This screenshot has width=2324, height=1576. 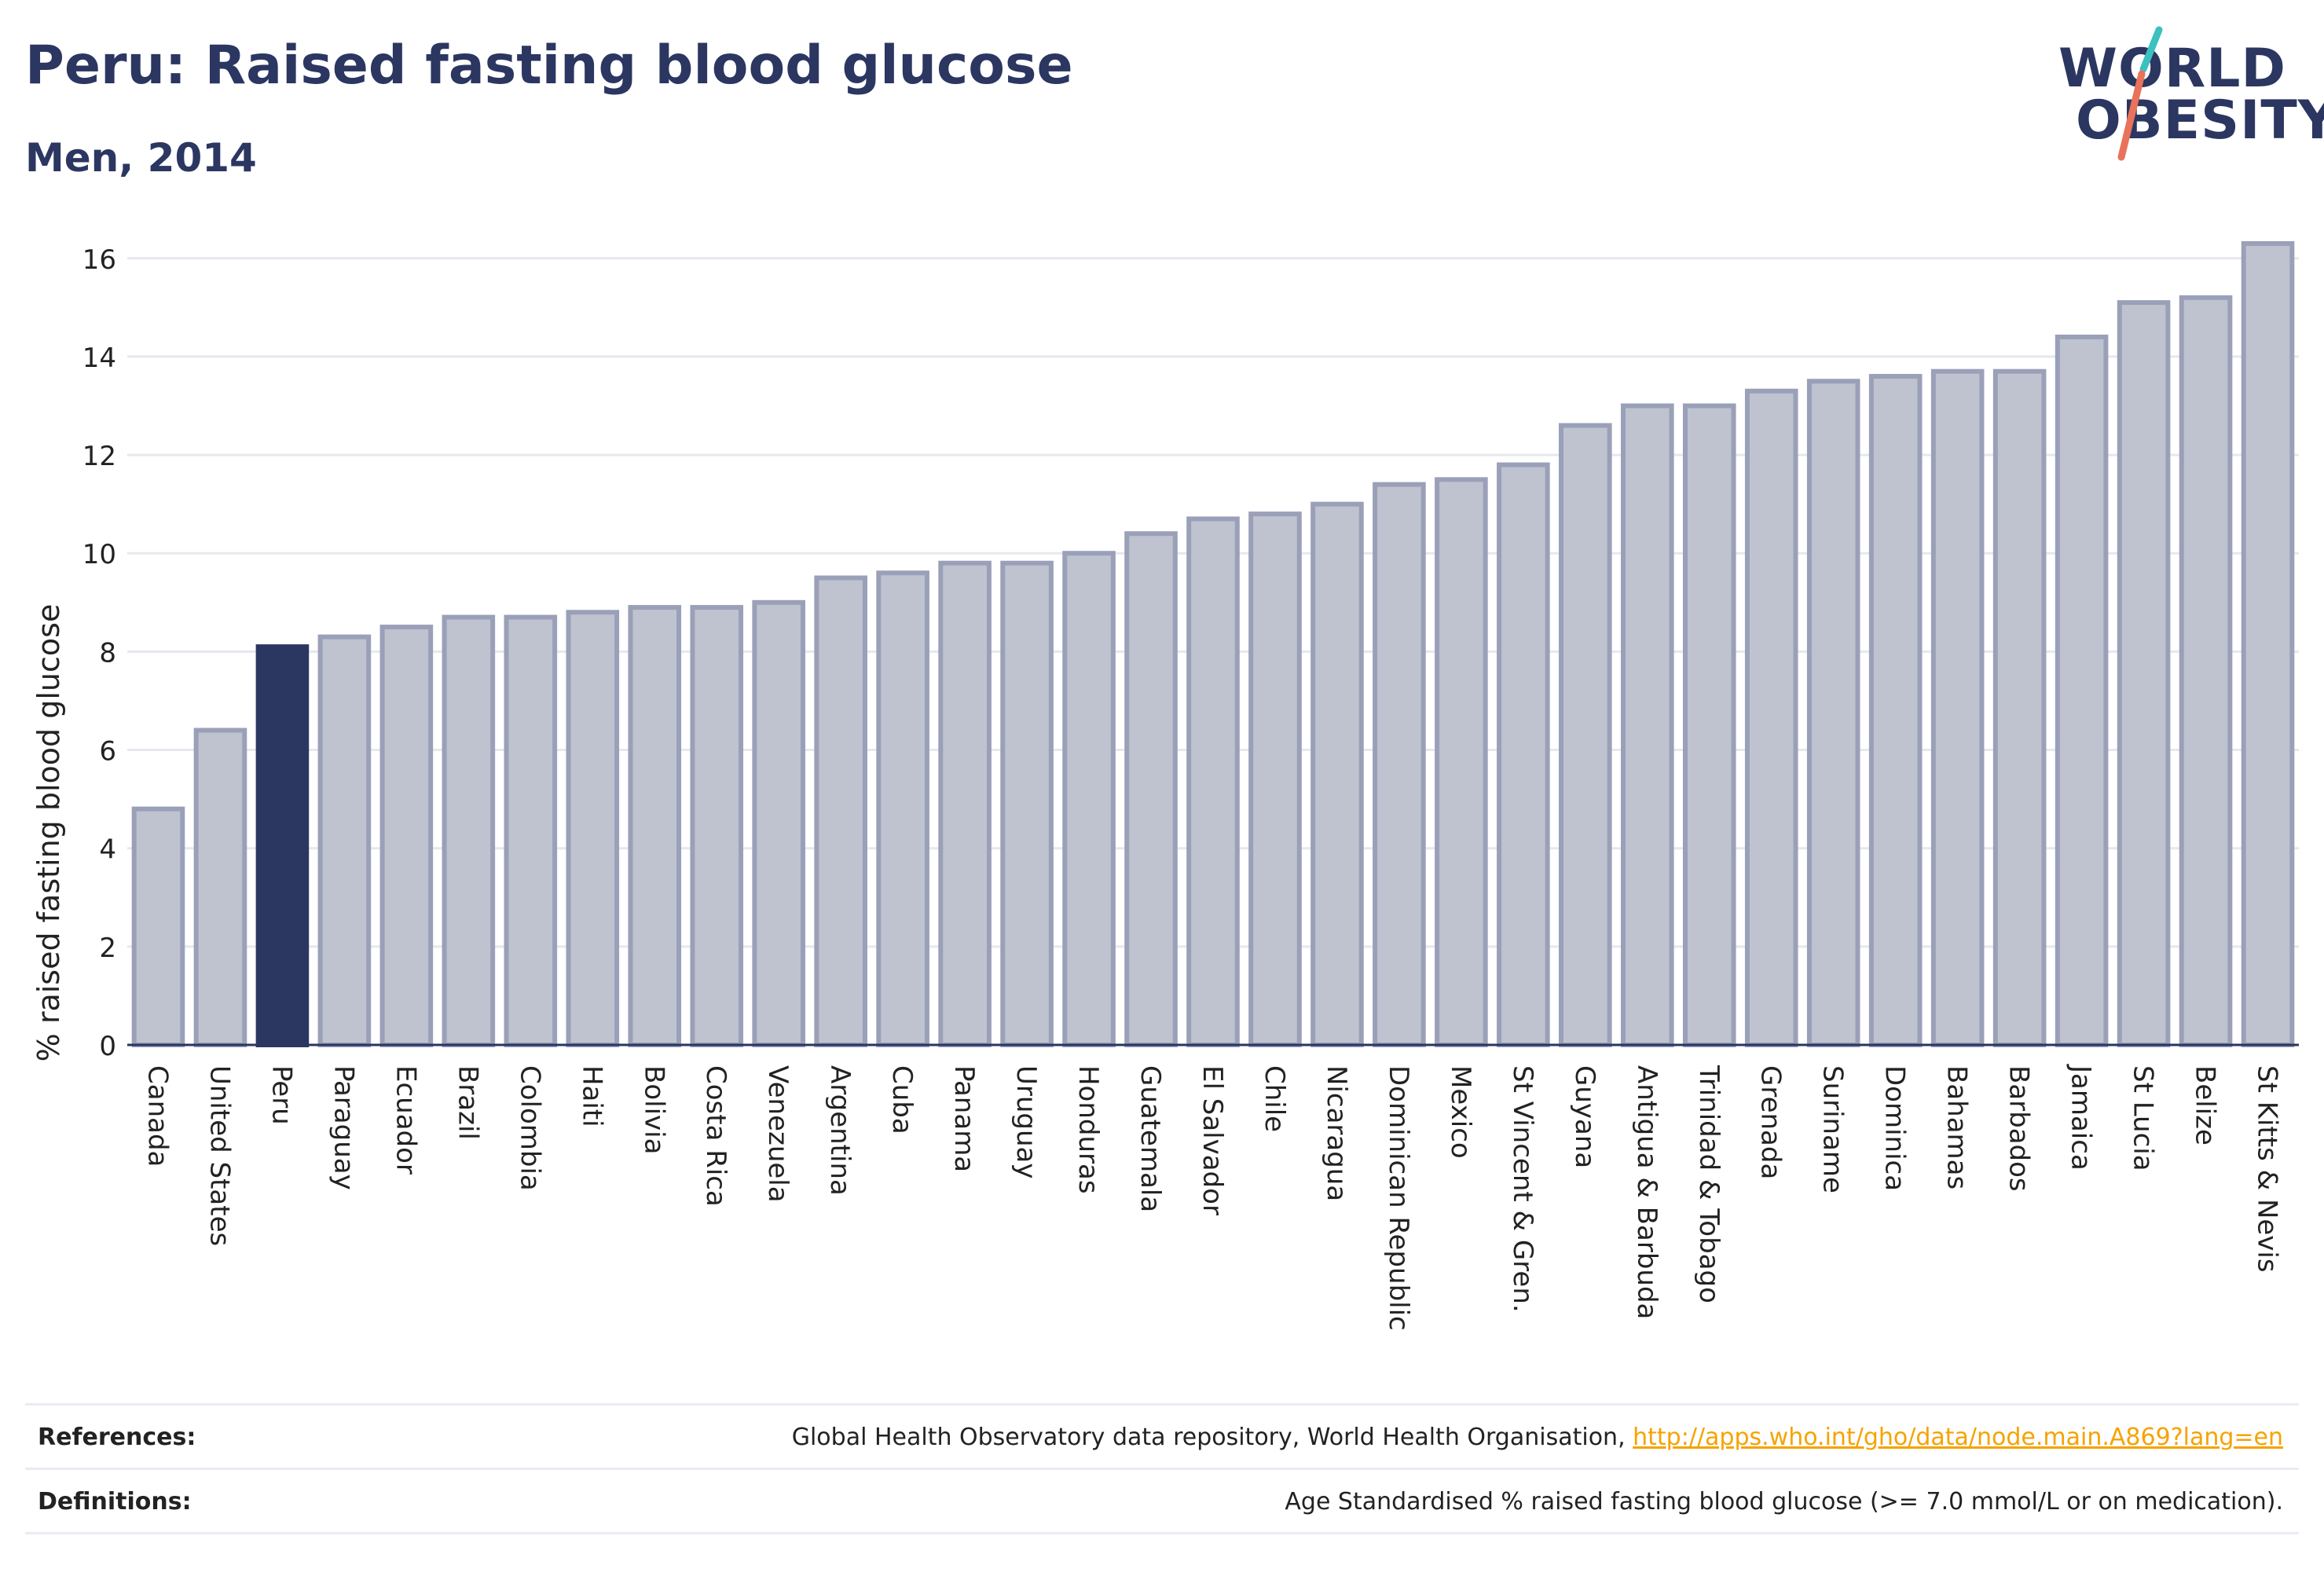 I want to click on y-tick-label: 16, so click(x=99, y=260).